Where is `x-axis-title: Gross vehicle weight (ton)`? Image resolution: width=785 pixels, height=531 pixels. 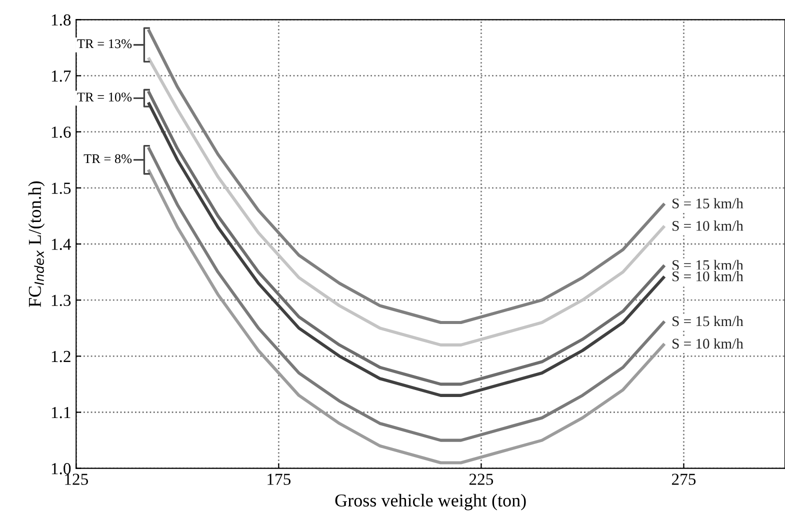
x-axis-title: Gross vehicle weight (ton) is located at coordinates (430, 502).